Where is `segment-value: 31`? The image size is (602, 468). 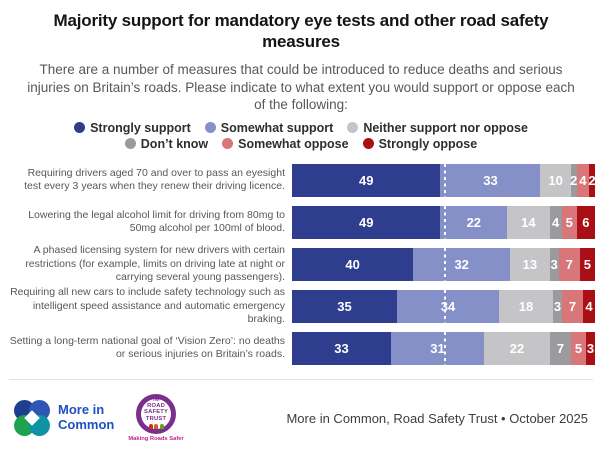
segment-value: 31 is located at coordinates (437, 348).